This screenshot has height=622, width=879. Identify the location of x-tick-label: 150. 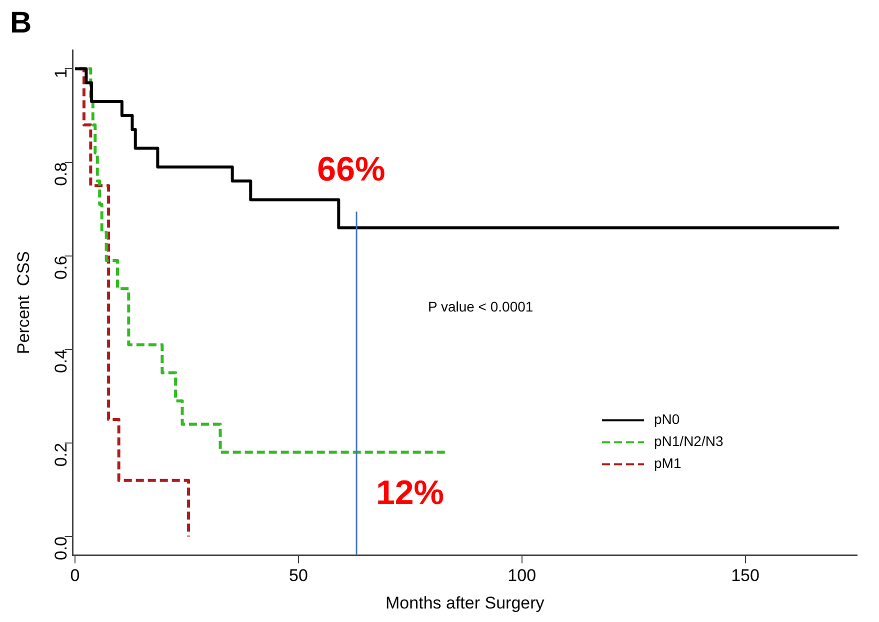
(745, 576).